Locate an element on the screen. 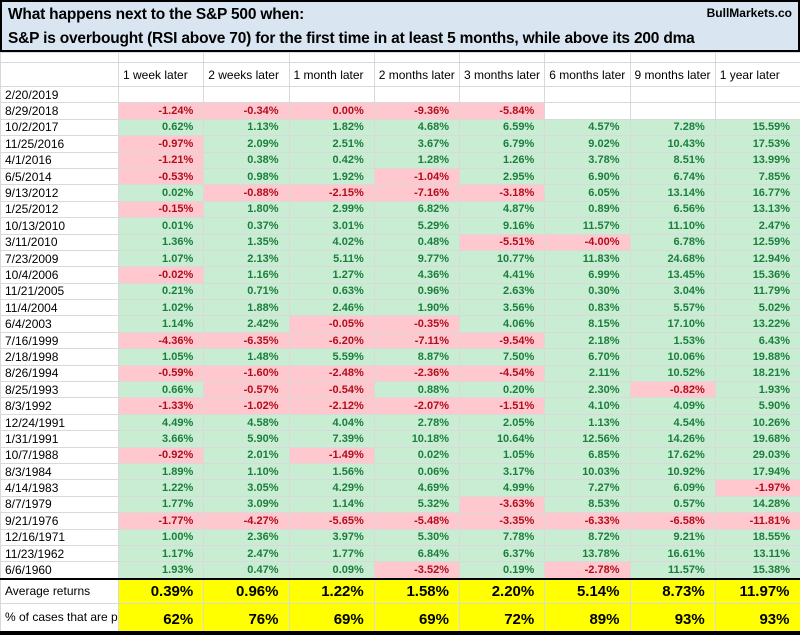 This screenshot has height=635, width=800. average-returns-label: Average returns is located at coordinates (59, 591).